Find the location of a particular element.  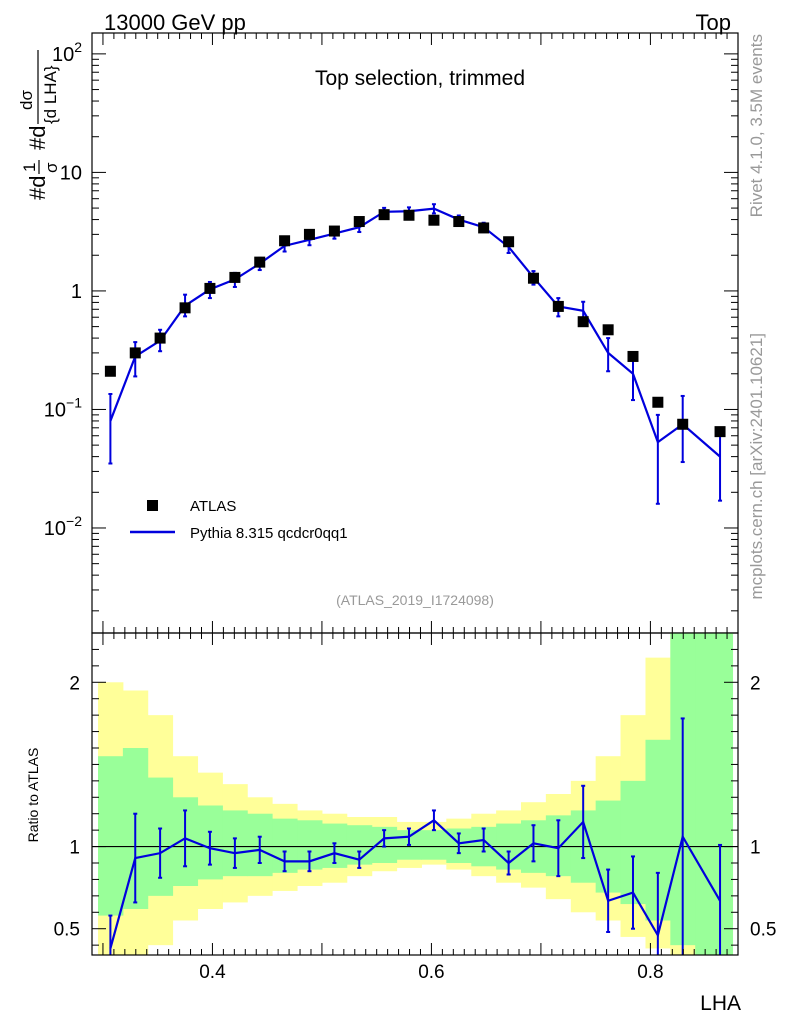

ratio-y-tick-label-right: 1 is located at coordinates (755, 848).